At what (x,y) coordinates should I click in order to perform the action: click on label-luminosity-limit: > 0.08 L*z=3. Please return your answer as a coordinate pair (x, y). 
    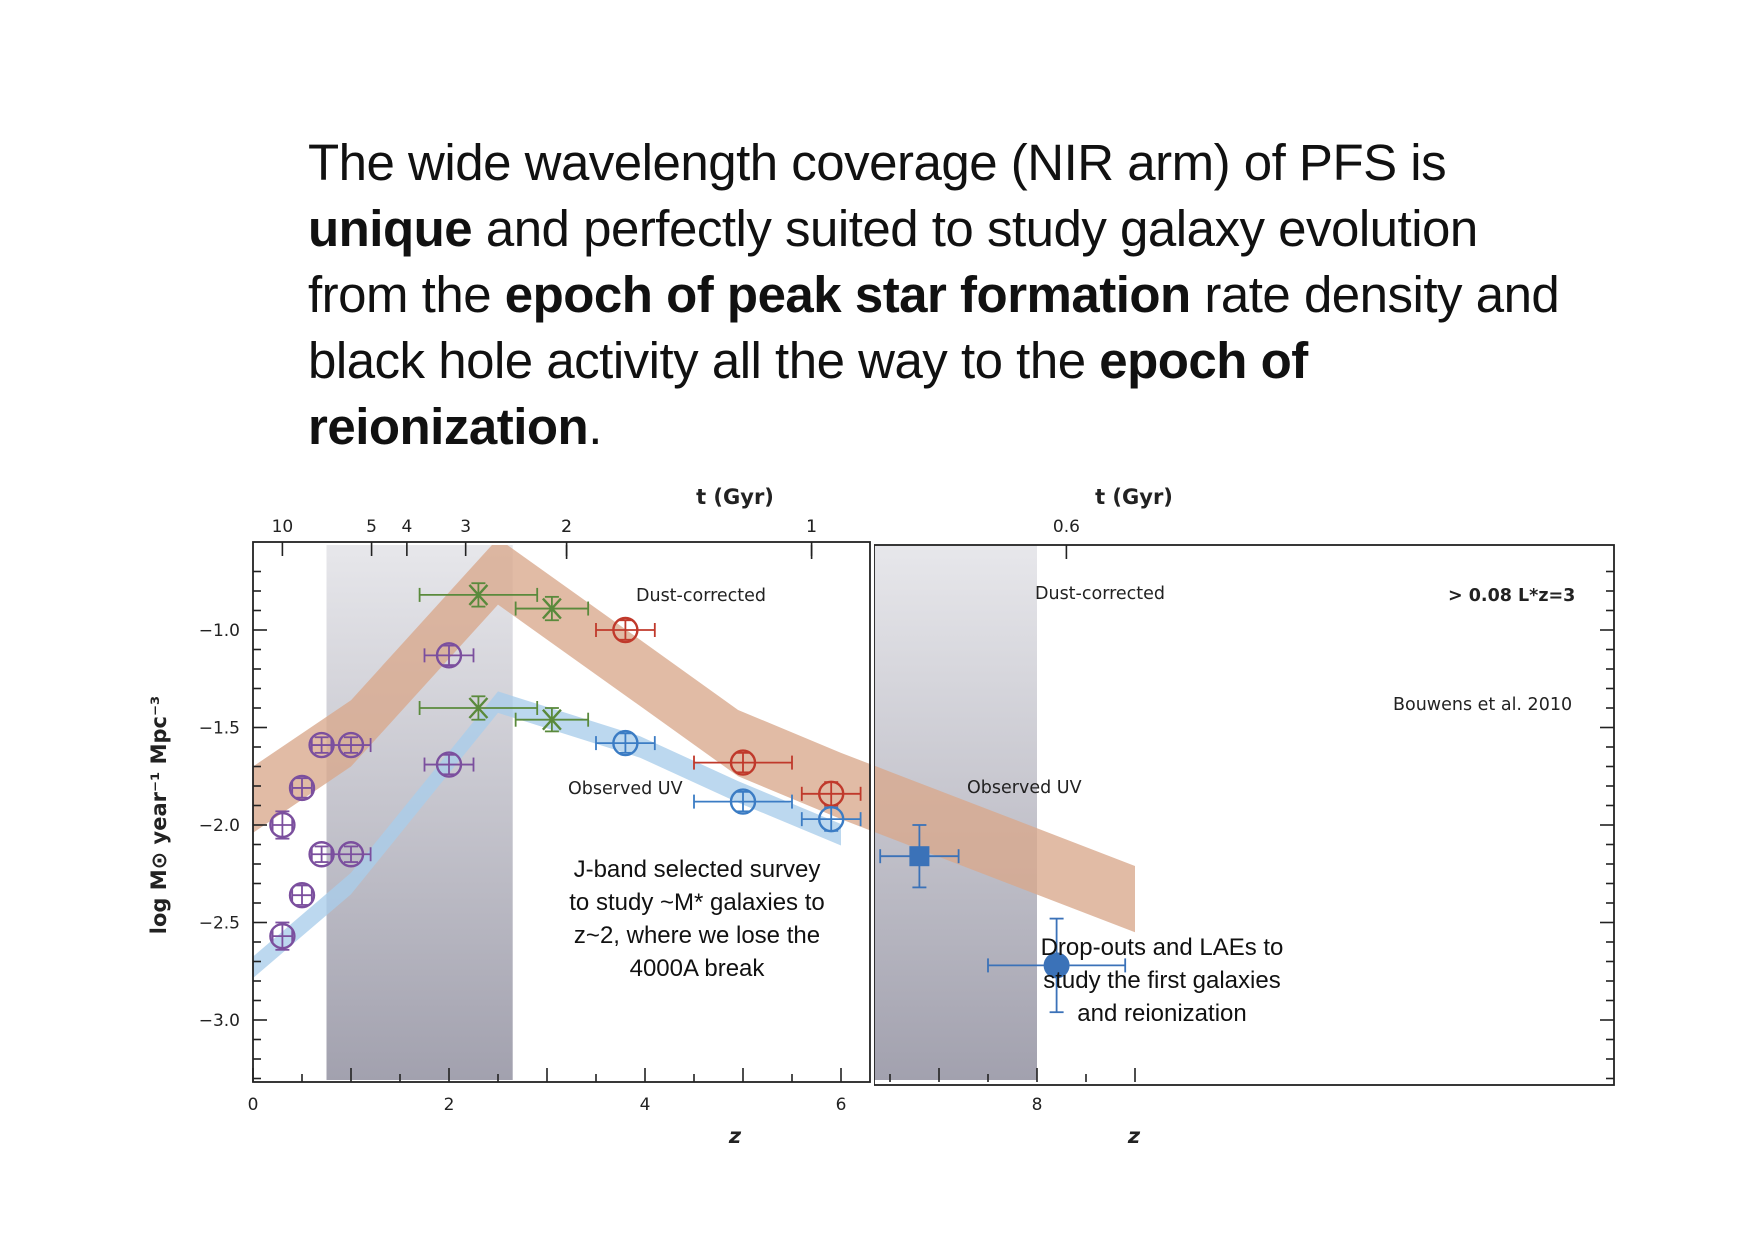
    Looking at the image, I should click on (1511, 596).